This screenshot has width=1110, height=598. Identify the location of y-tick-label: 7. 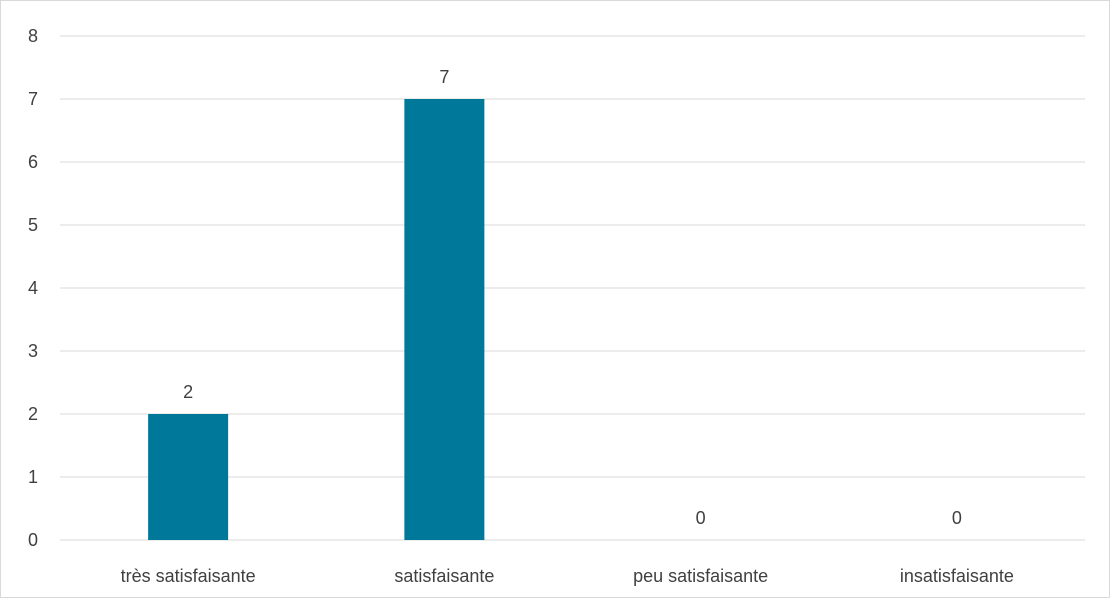
(33, 99).